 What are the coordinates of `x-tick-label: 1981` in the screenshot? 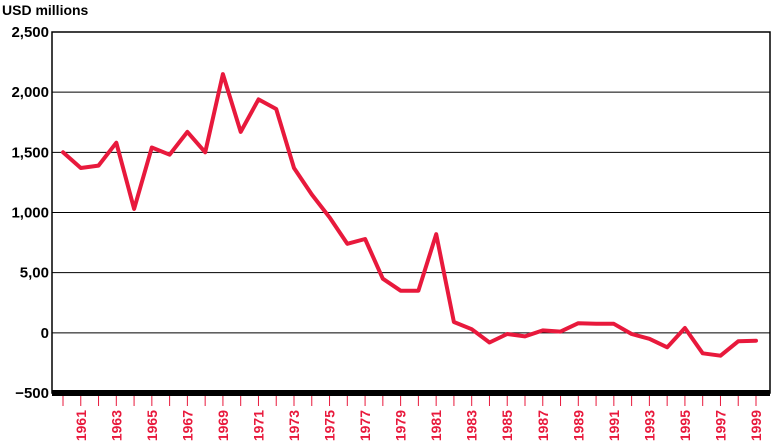 It's located at (436, 425).